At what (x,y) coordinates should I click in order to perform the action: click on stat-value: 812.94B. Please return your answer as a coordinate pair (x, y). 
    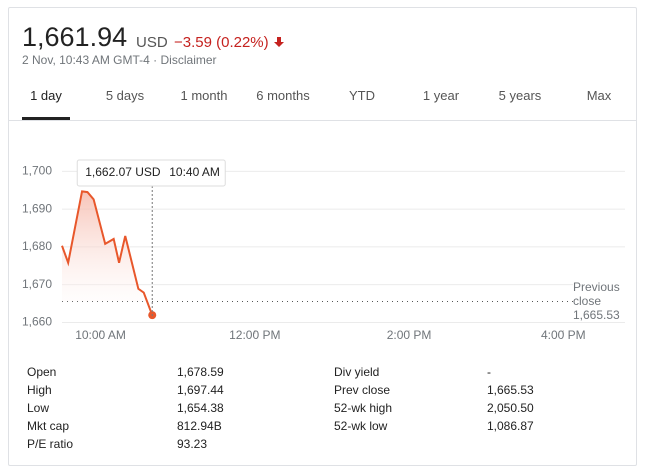
    Looking at the image, I should click on (199, 426).